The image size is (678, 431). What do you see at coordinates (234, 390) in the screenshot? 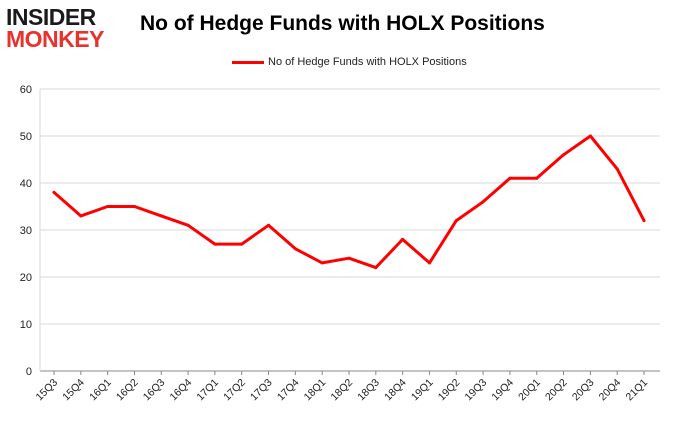
I see `x-tick-label: 17Q2` at bounding box center [234, 390].